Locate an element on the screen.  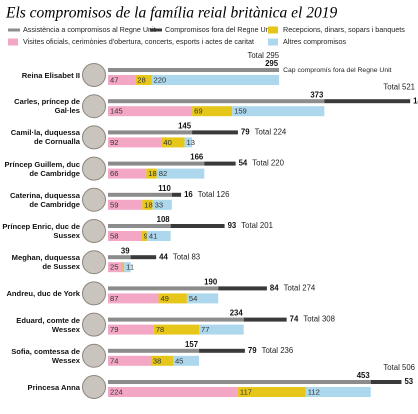
segment-label: 11 is located at coordinates (130, 267).